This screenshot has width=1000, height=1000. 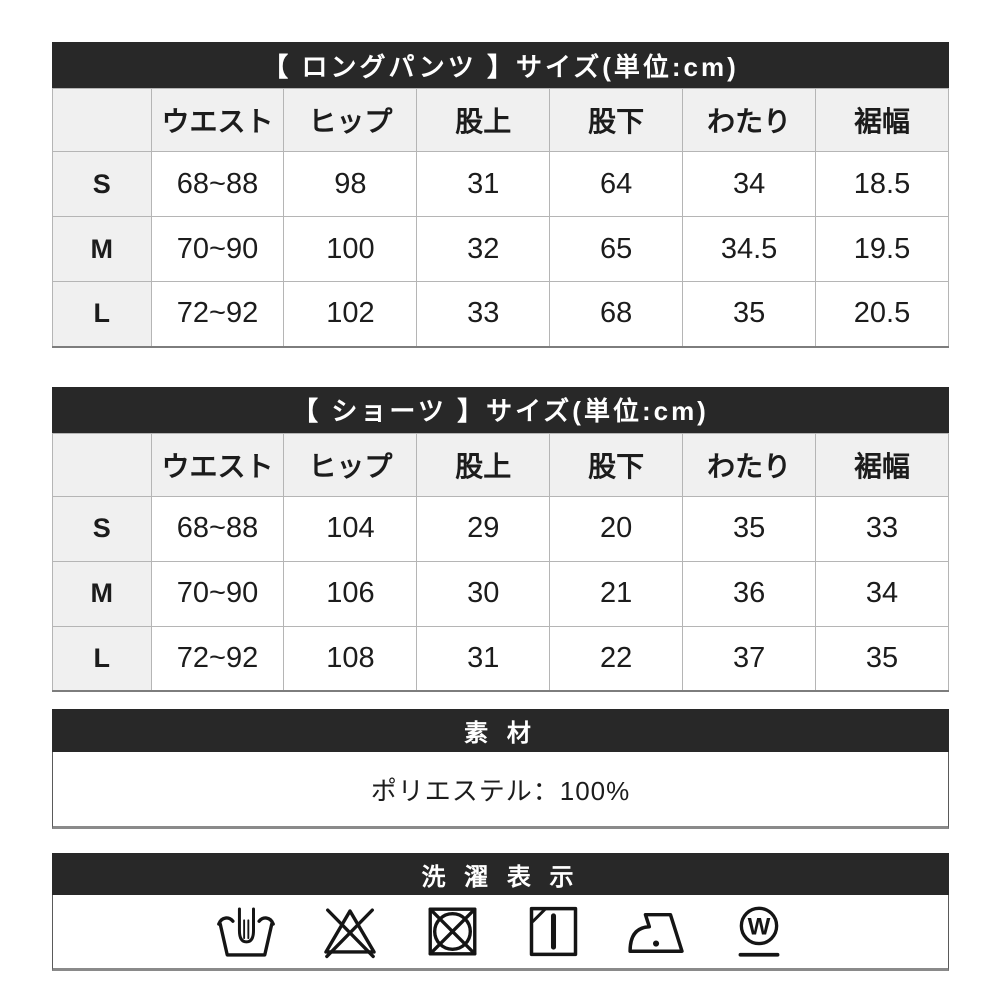 I want to click on hand-wash-icon, so click(x=246, y=931).